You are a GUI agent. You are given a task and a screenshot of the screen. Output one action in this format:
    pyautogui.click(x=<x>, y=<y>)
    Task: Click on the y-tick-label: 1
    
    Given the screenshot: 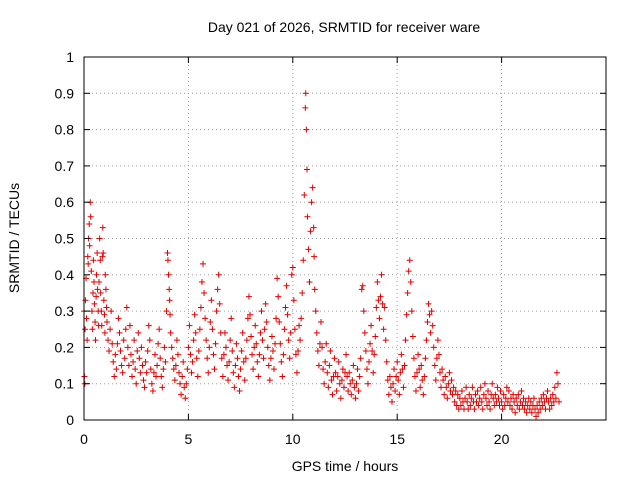 What is the action you would take?
    pyautogui.click(x=70, y=57)
    